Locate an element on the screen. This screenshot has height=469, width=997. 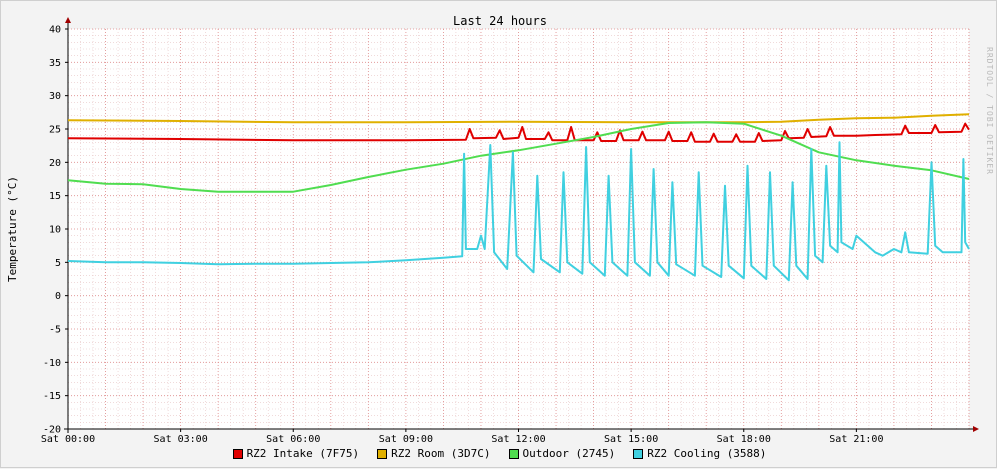
y-tick-label: 25 is located at coordinates (55, 130).